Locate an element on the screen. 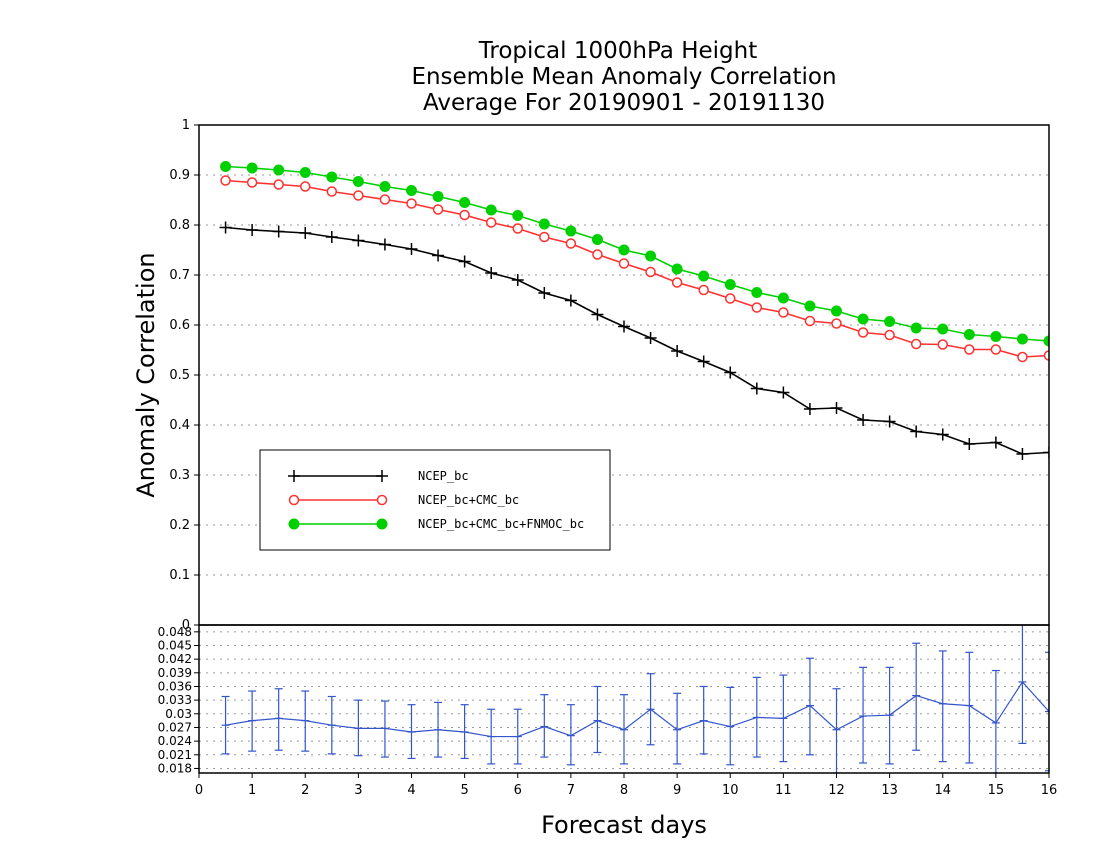 This screenshot has height=850, width=1100. x-tick-label: 5 is located at coordinates (464, 790).